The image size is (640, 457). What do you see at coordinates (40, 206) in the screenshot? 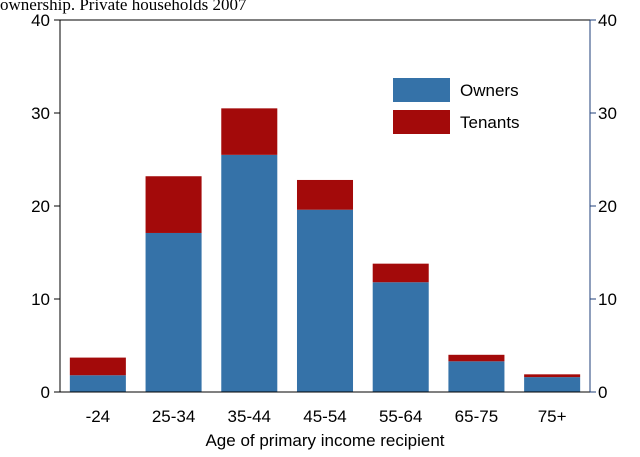
I see `y-tick-label: 20` at bounding box center [40, 206].